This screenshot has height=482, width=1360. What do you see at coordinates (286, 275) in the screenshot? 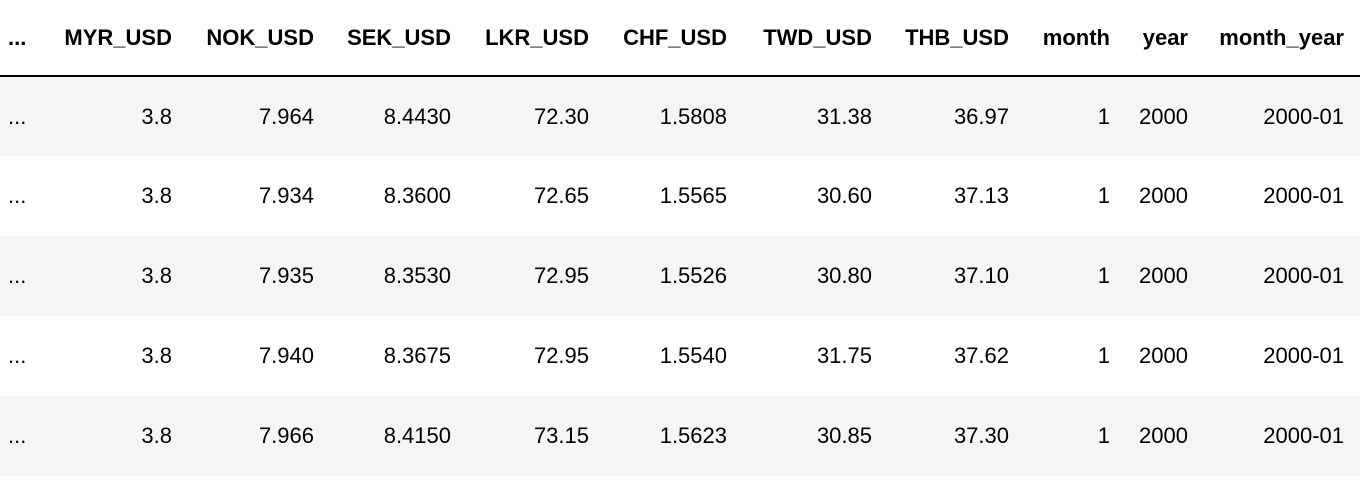
I see `table-cell: 7.935` at bounding box center [286, 275].